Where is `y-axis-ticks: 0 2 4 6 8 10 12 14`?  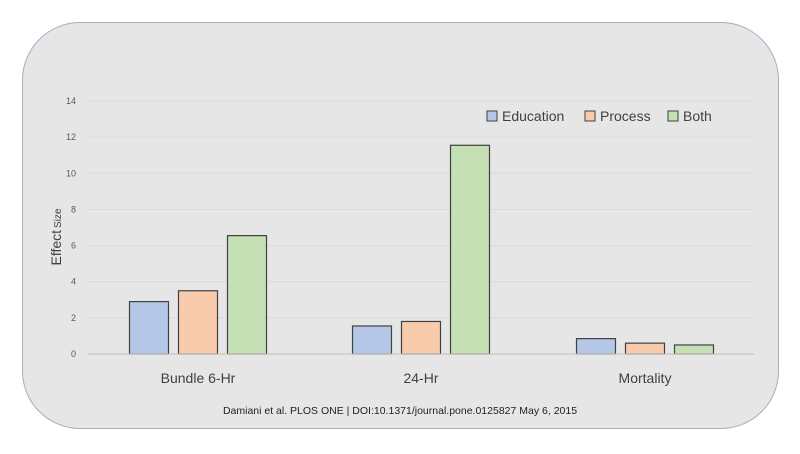
y-axis-ticks: 0 2 4 6 8 10 12 14 is located at coordinates (71, 227).